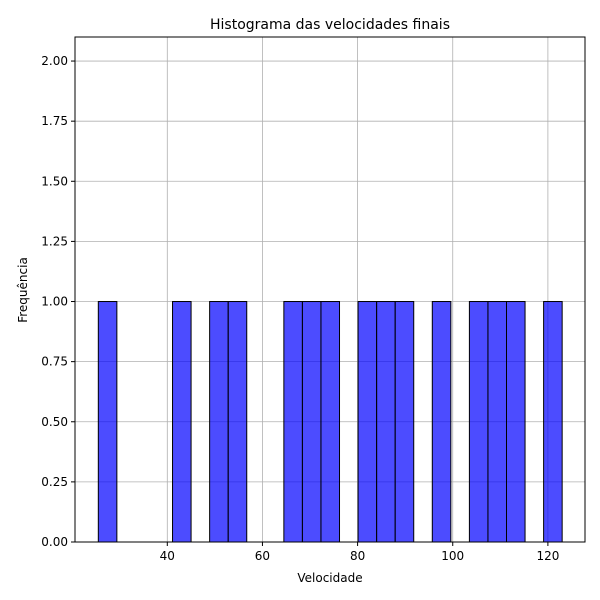 The image size is (600, 600). What do you see at coordinates (54, 422) in the screenshot?
I see `y-tick-label: 0.50` at bounding box center [54, 422].